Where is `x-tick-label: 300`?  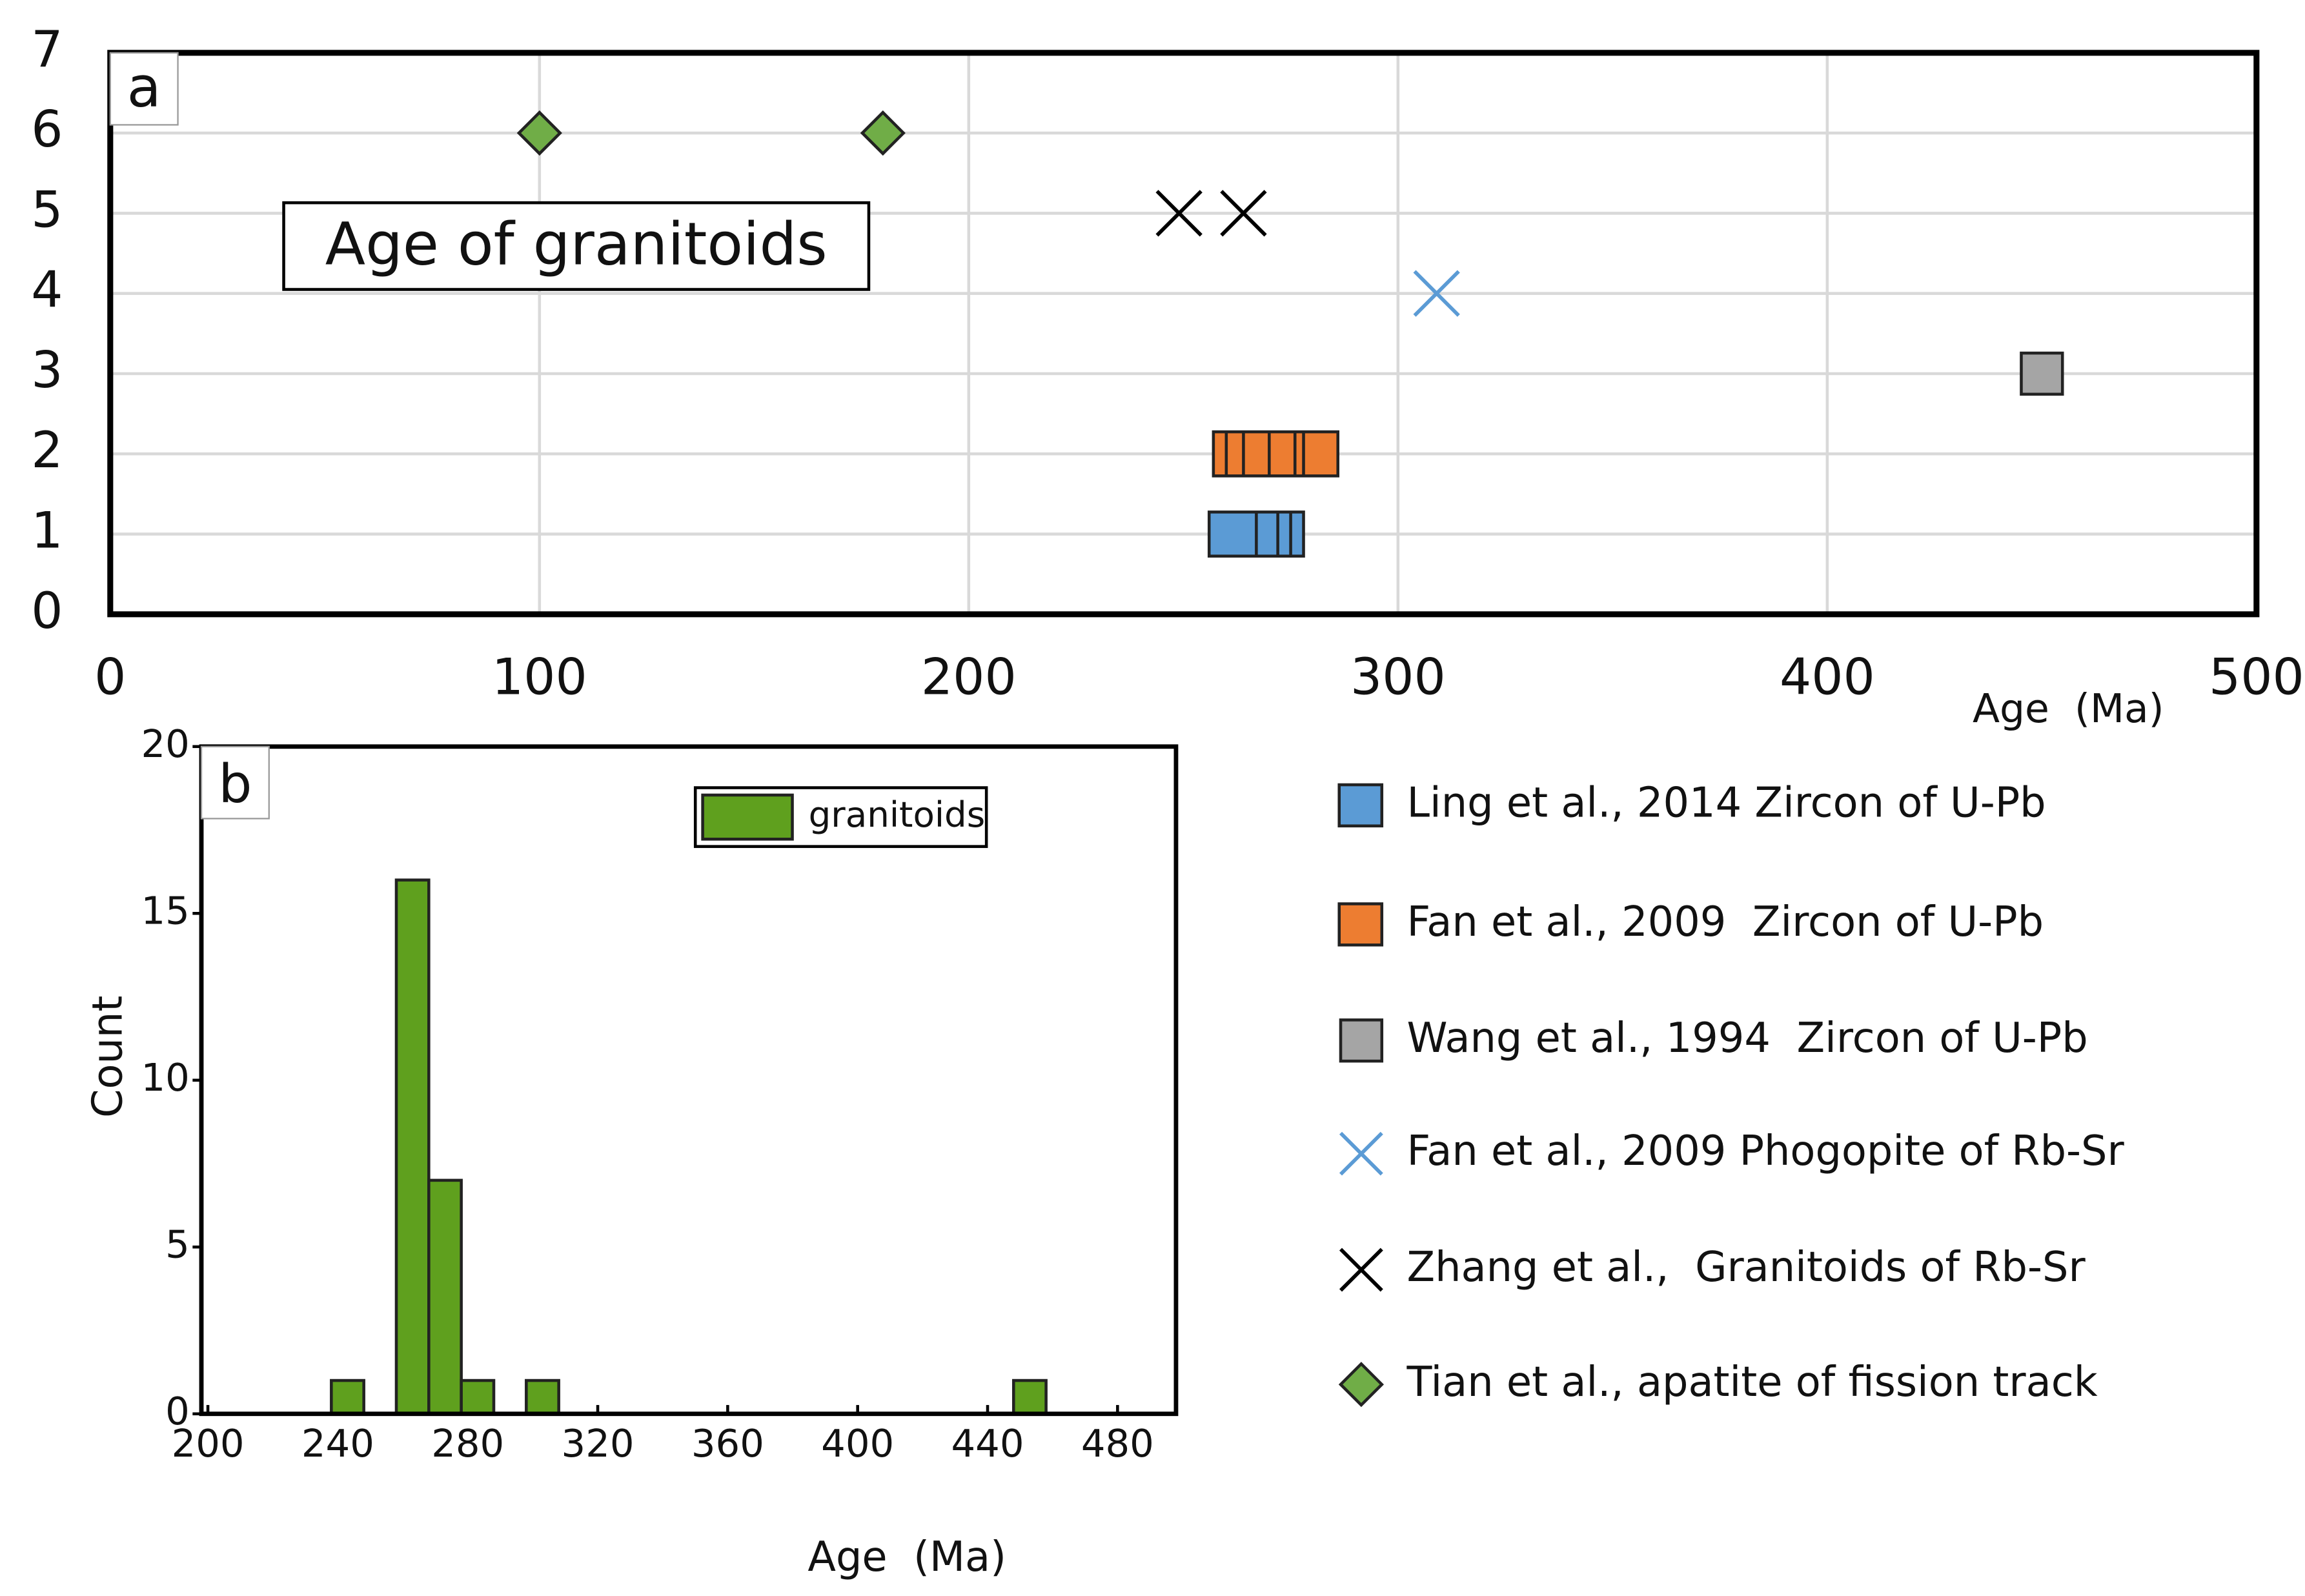
x-tick-label: 300 is located at coordinates (1398, 677).